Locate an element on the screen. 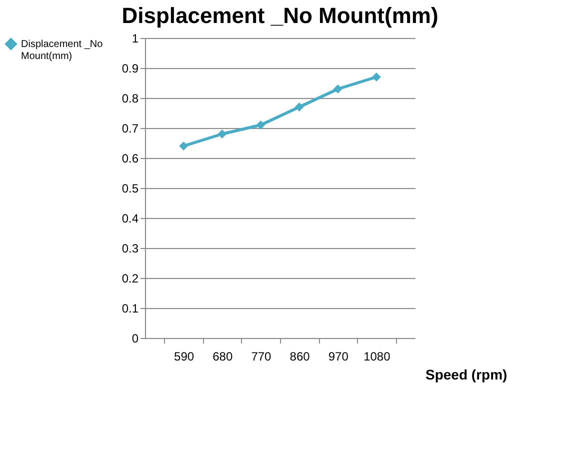  y-tick-label: 0.9 is located at coordinates (130, 69).